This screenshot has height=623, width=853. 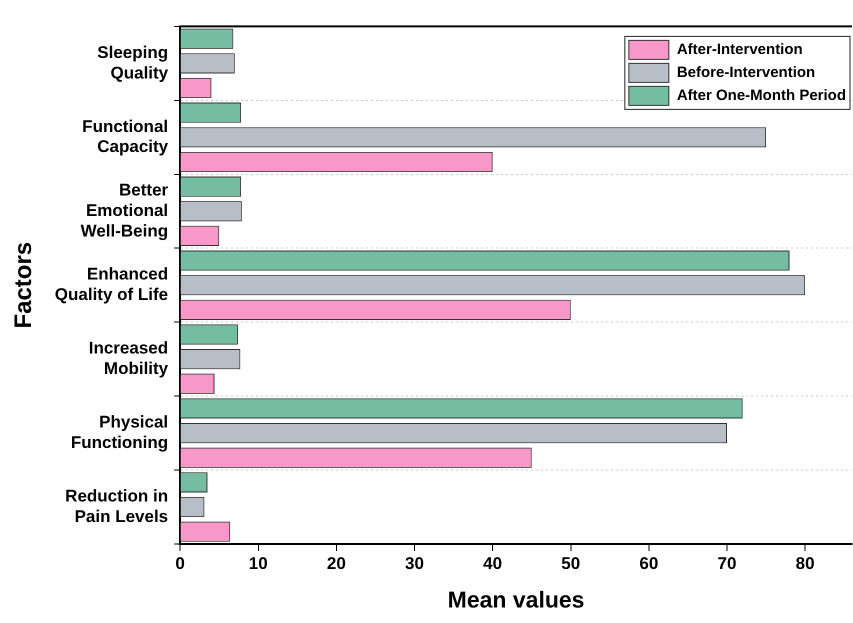 What do you see at coordinates (111, 284) in the screenshot?
I see `y-tick-label: Enhanced Quality of Life` at bounding box center [111, 284].